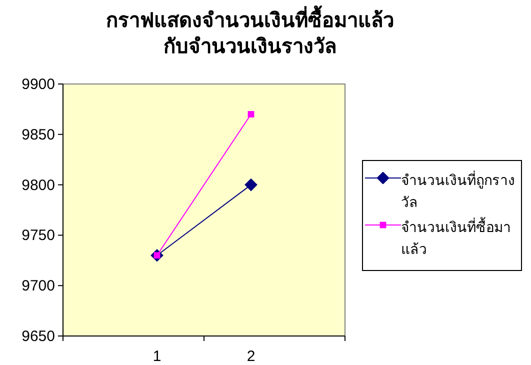 The height and width of the screenshot is (365, 531). Describe the element at coordinates (250, 20) in the screenshot. I see `title: กราฟแสดงจำนวนเงินที่ซื้อมาแล้ว` at that location.